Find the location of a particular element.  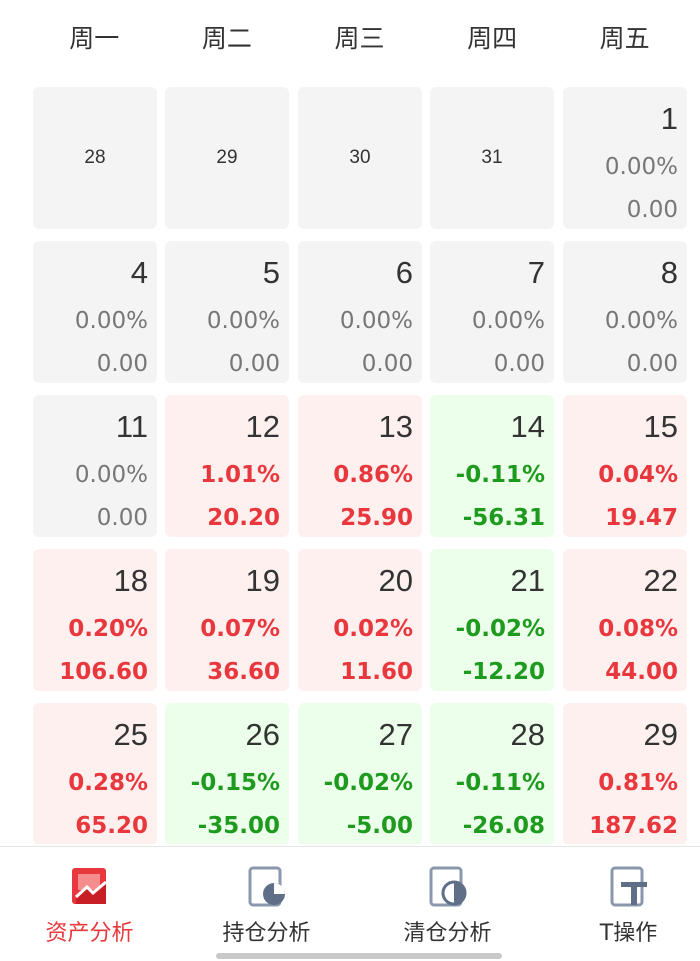

calendar-day-cell: 26 -0.15% -35.00 is located at coordinates (227, 773).